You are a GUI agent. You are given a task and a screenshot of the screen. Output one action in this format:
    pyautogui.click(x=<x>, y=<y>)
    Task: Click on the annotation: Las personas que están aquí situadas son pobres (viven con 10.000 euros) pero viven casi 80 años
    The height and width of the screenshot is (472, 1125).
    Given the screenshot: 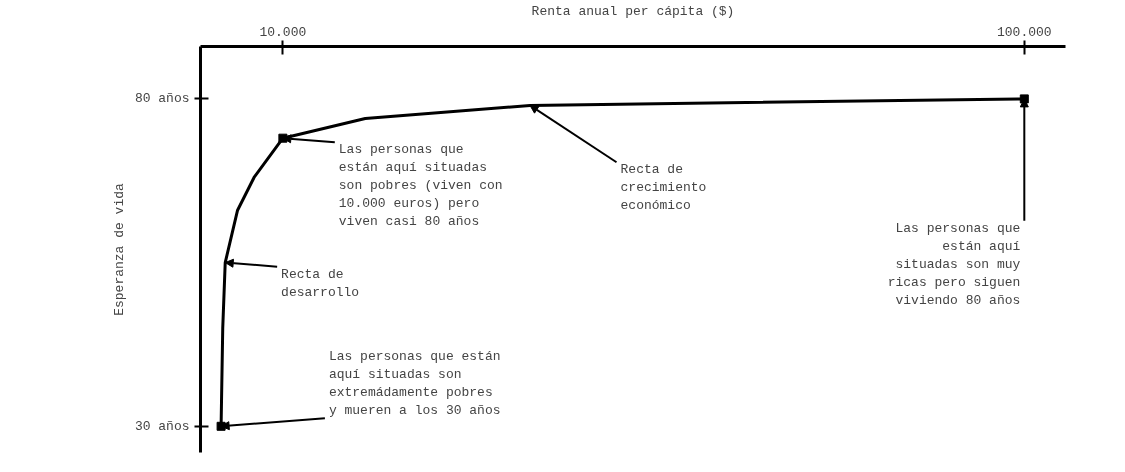 What is the action you would take?
    pyautogui.click(x=420, y=186)
    